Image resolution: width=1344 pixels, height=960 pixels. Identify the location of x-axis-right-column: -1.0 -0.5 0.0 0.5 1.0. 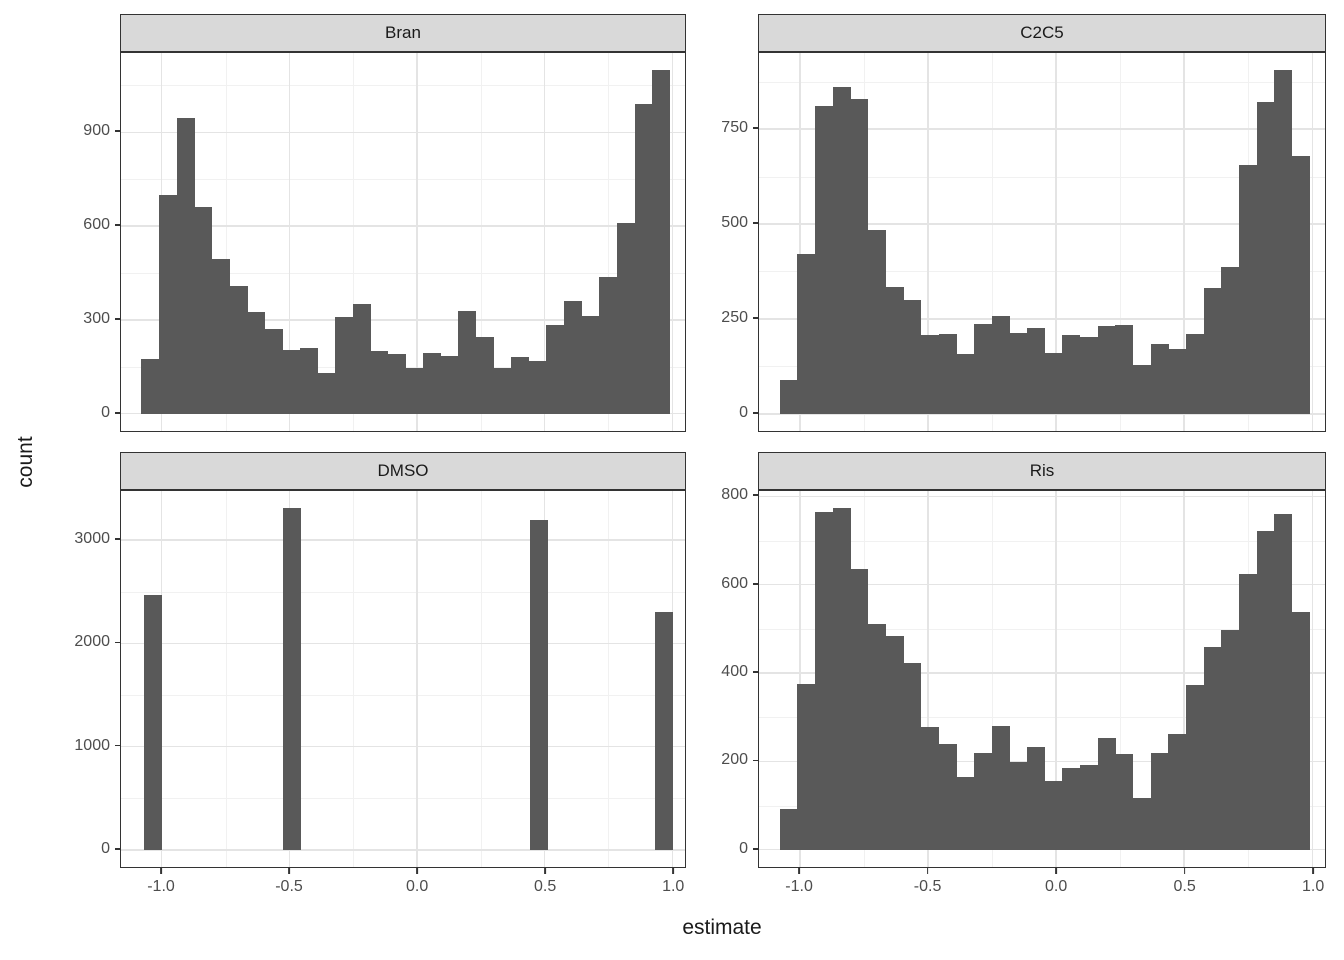
(1042, 889).